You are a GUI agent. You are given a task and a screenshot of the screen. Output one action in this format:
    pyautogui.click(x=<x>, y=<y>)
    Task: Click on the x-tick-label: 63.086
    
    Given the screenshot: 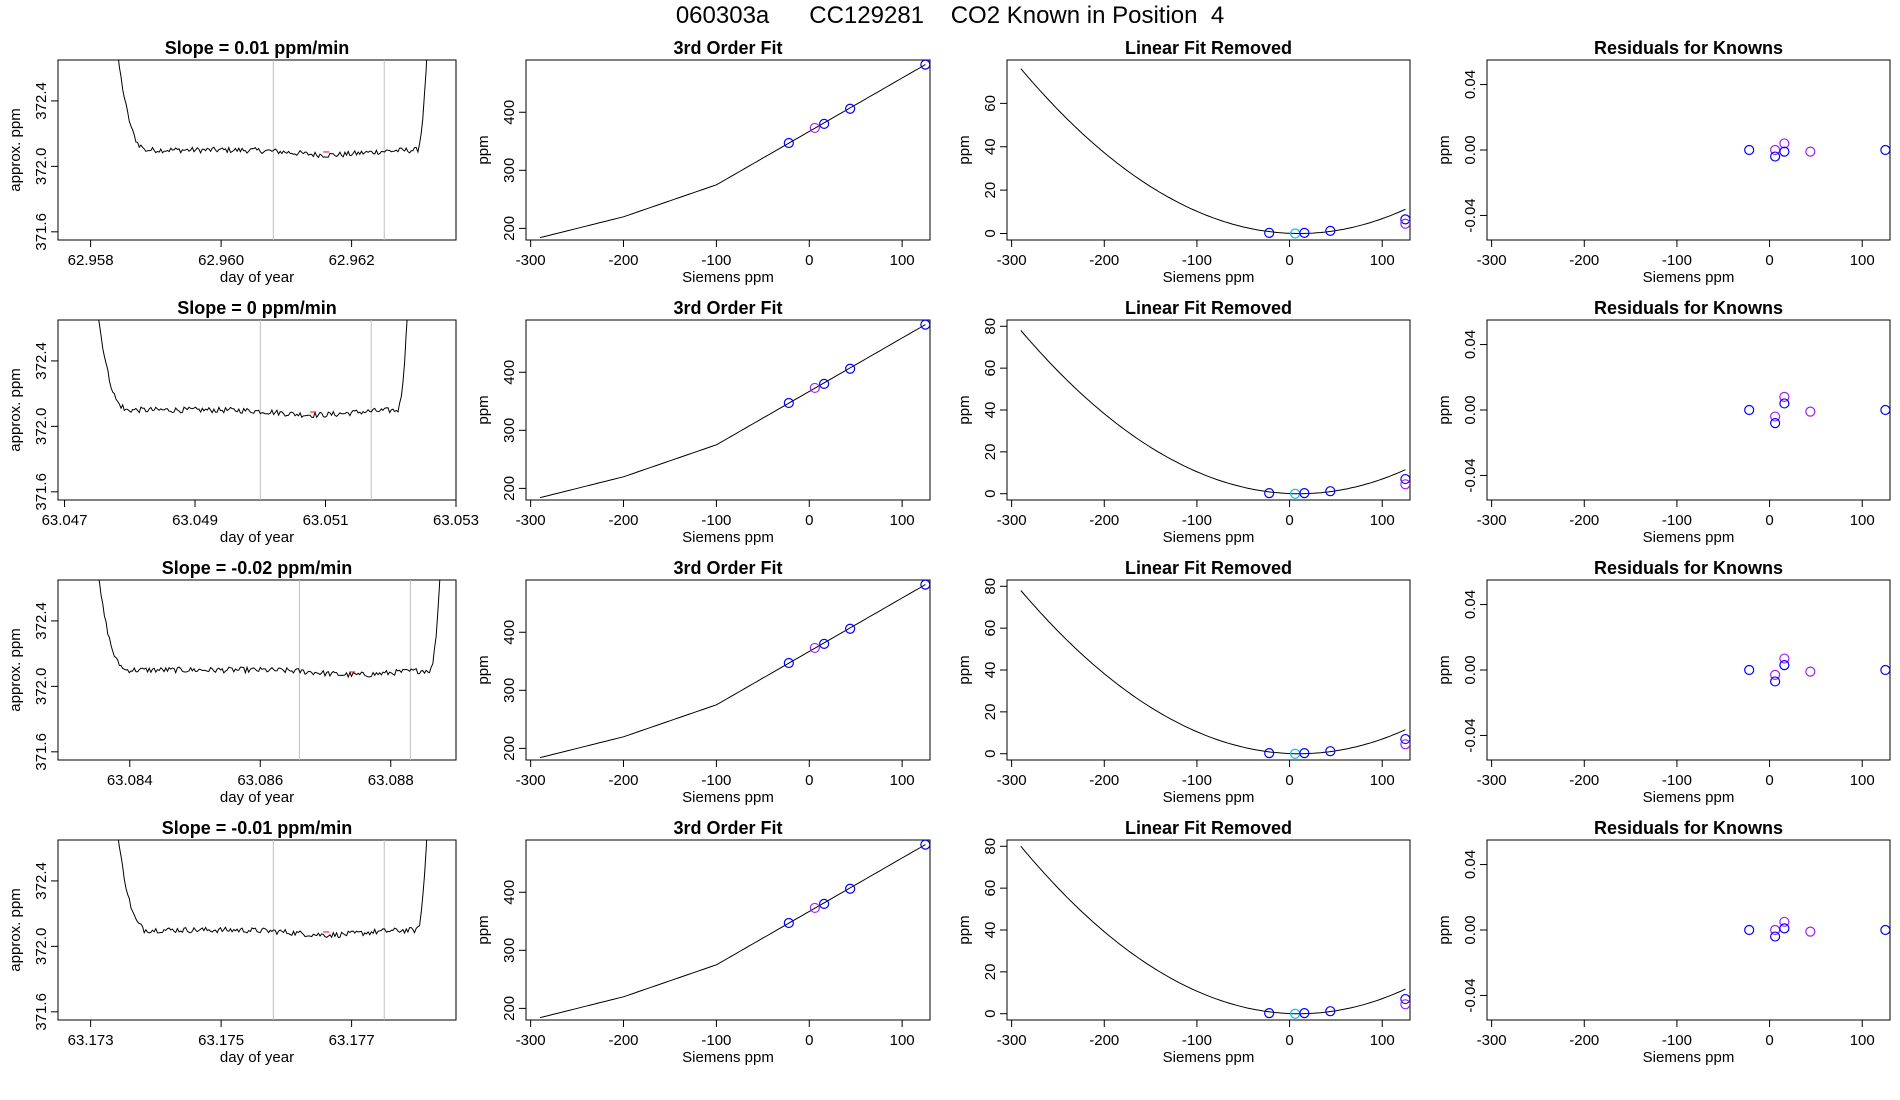 What is the action you would take?
    pyautogui.click(x=260, y=780)
    